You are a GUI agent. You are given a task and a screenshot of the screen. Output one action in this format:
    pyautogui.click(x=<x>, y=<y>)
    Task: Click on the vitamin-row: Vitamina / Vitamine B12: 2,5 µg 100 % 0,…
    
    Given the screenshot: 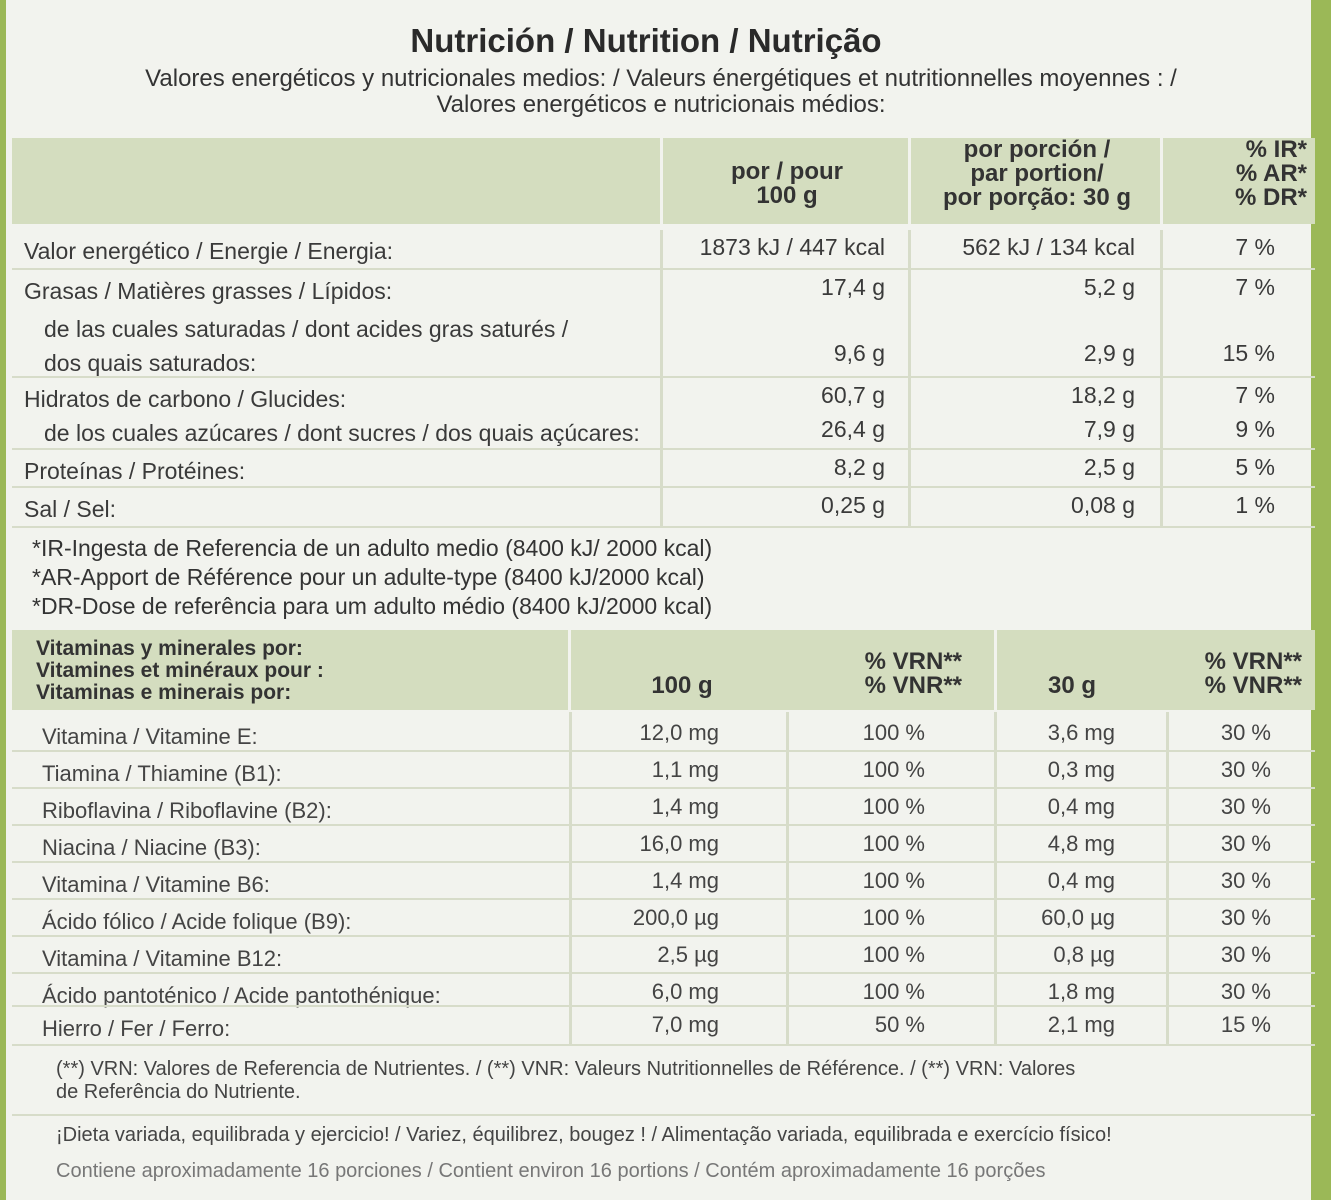 What is the action you would take?
    pyautogui.click(x=656, y=956)
    